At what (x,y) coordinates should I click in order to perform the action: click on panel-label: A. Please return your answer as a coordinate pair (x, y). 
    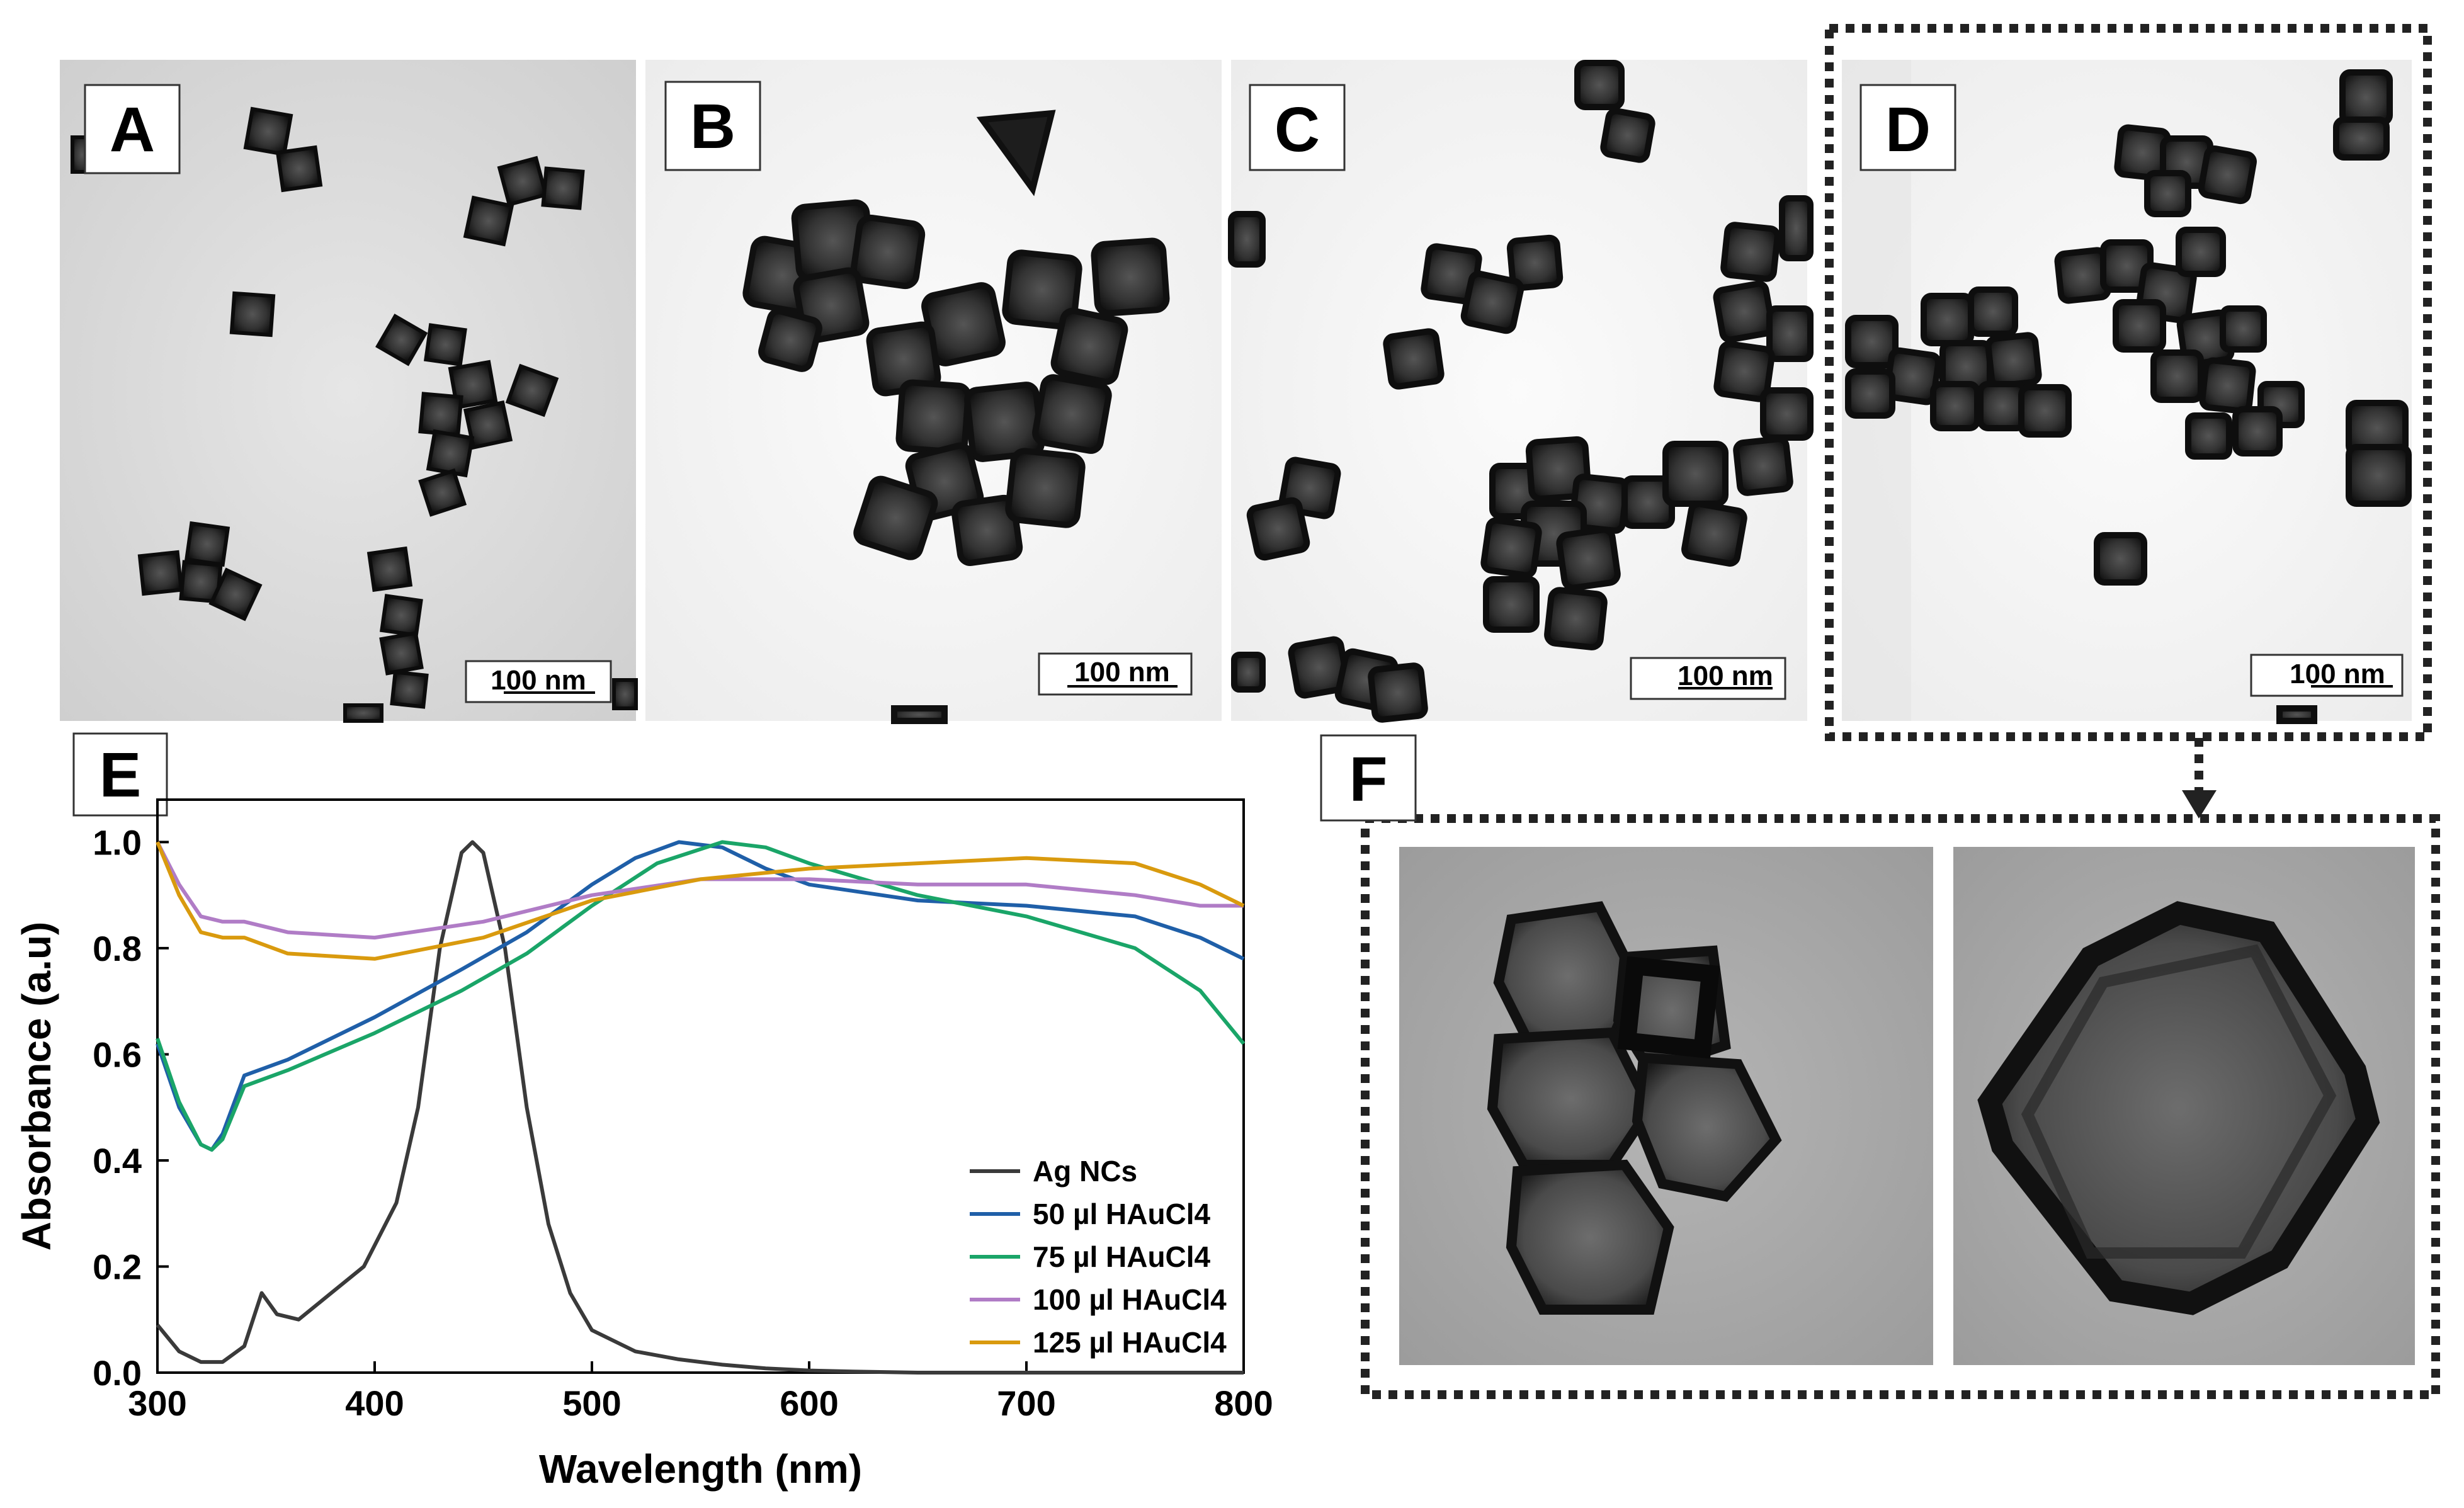
    Looking at the image, I should click on (132, 129).